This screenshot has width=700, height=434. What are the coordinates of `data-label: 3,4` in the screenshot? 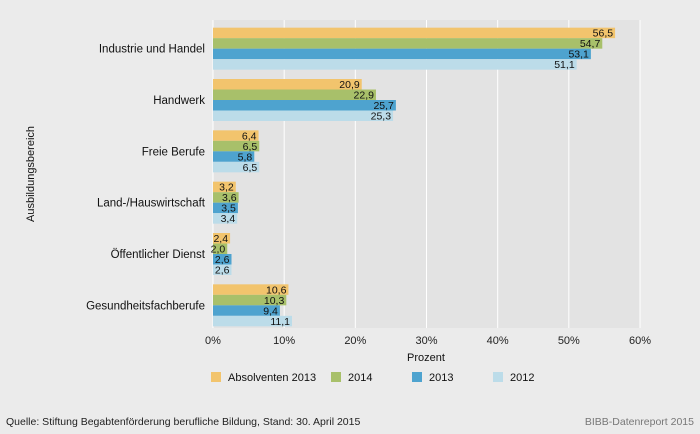 It's located at (228, 219).